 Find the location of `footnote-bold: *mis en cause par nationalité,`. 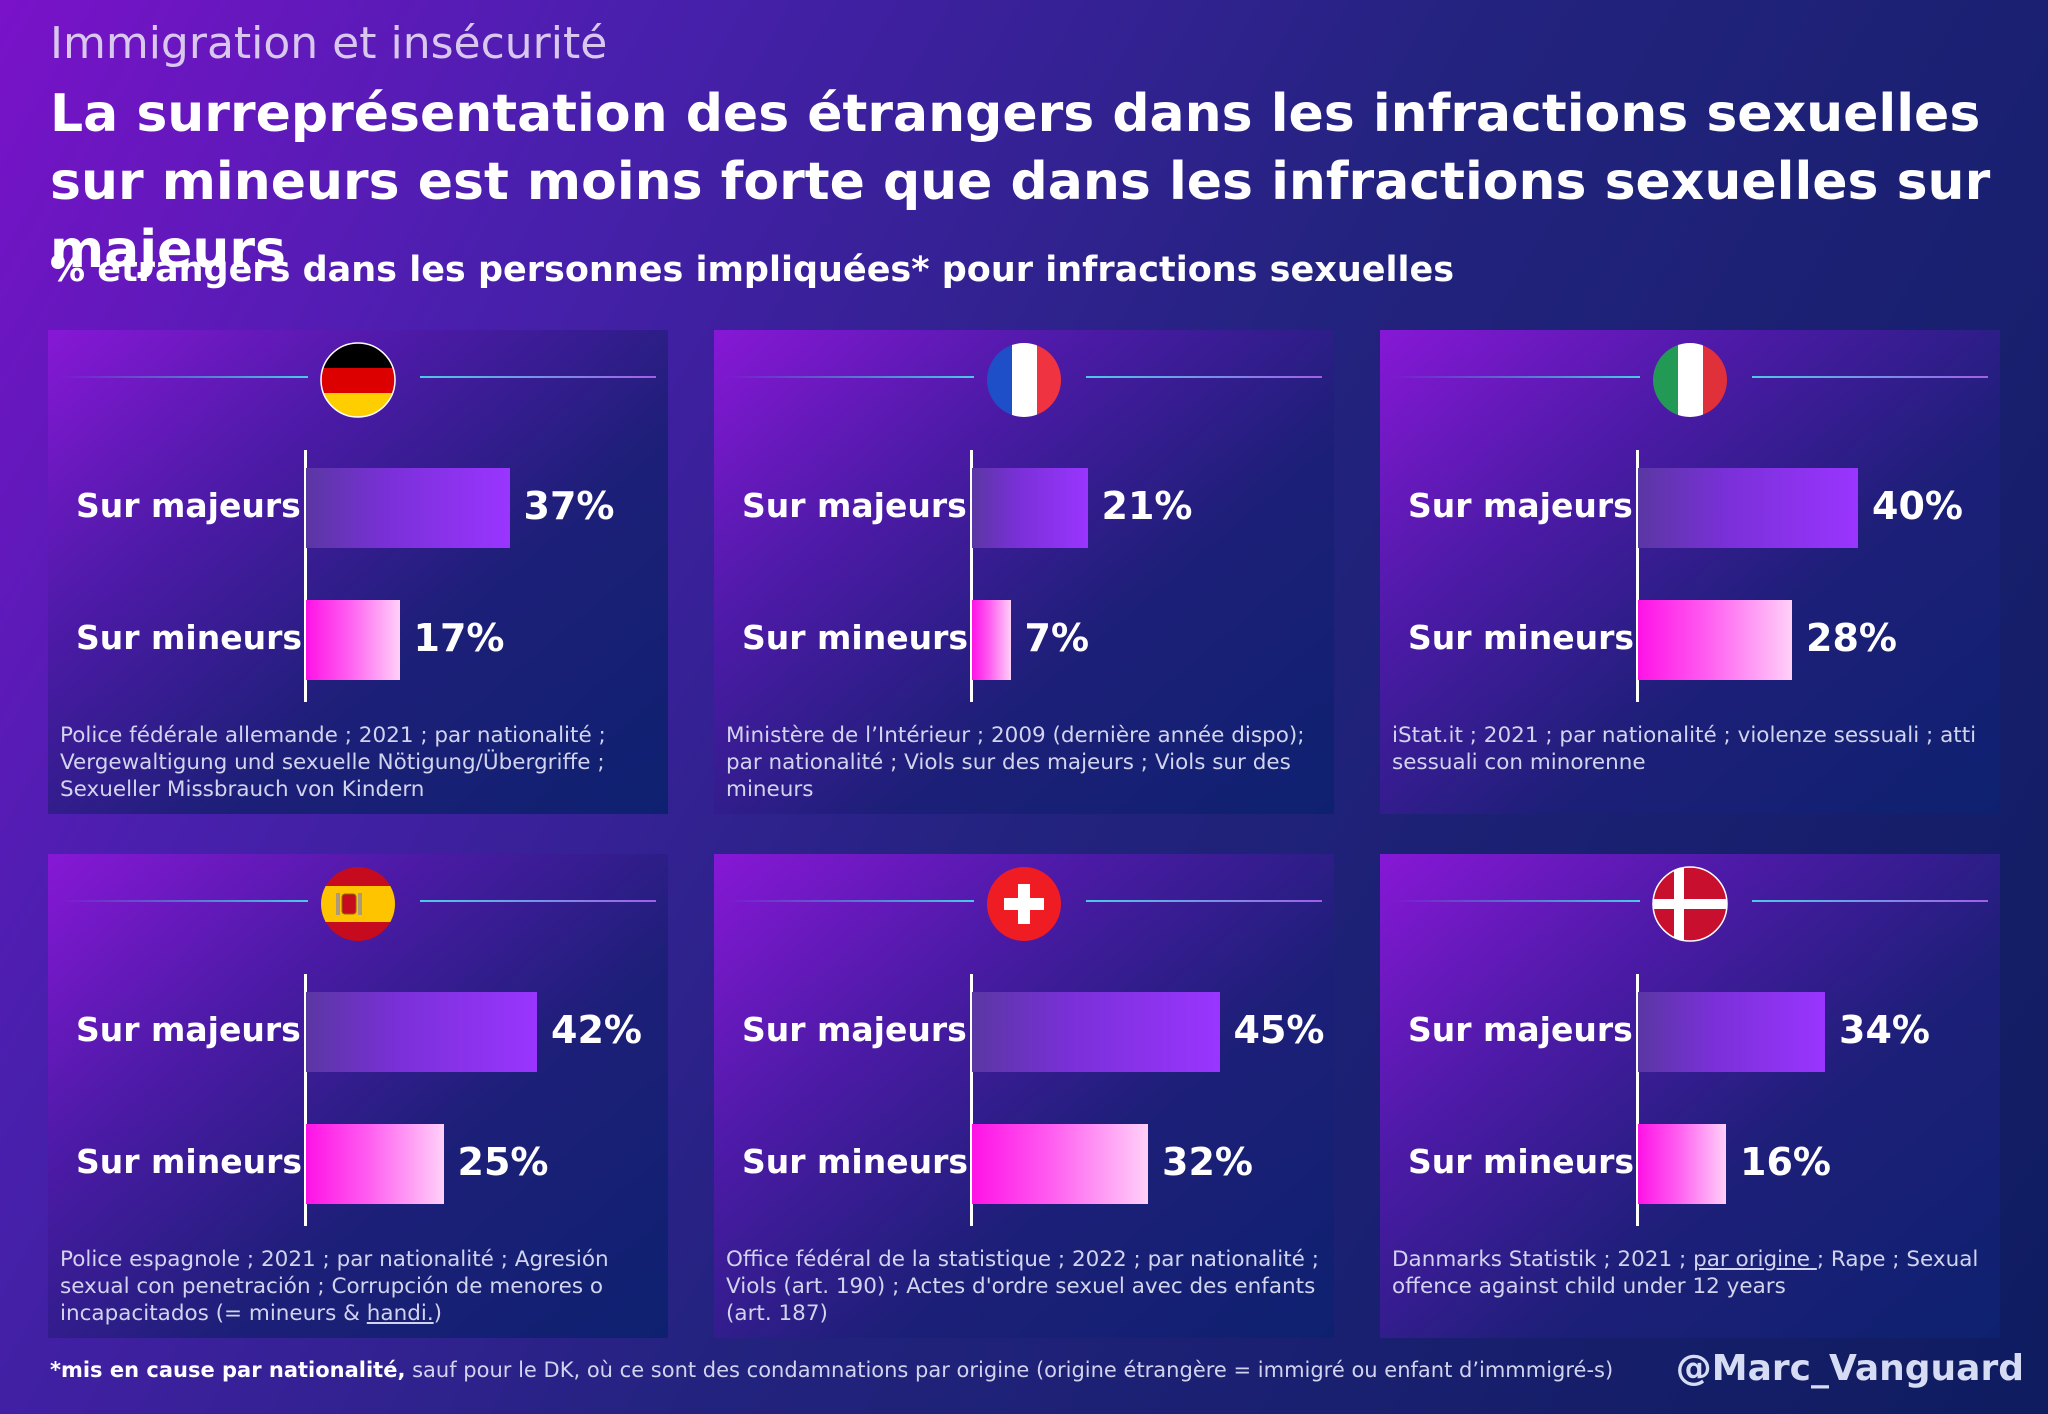

footnote-bold: *mis en cause par nationalité, is located at coordinates (228, 1370).